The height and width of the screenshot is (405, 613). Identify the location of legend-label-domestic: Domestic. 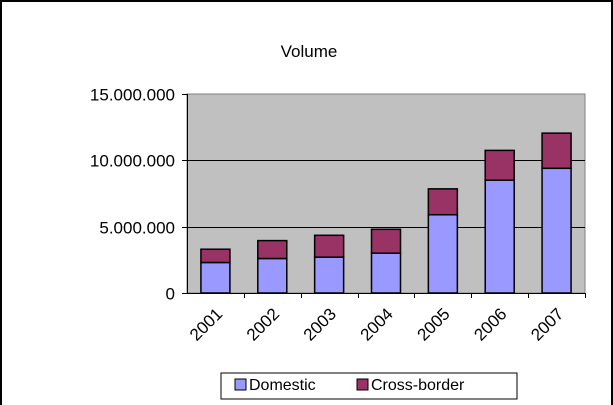
(282, 385).